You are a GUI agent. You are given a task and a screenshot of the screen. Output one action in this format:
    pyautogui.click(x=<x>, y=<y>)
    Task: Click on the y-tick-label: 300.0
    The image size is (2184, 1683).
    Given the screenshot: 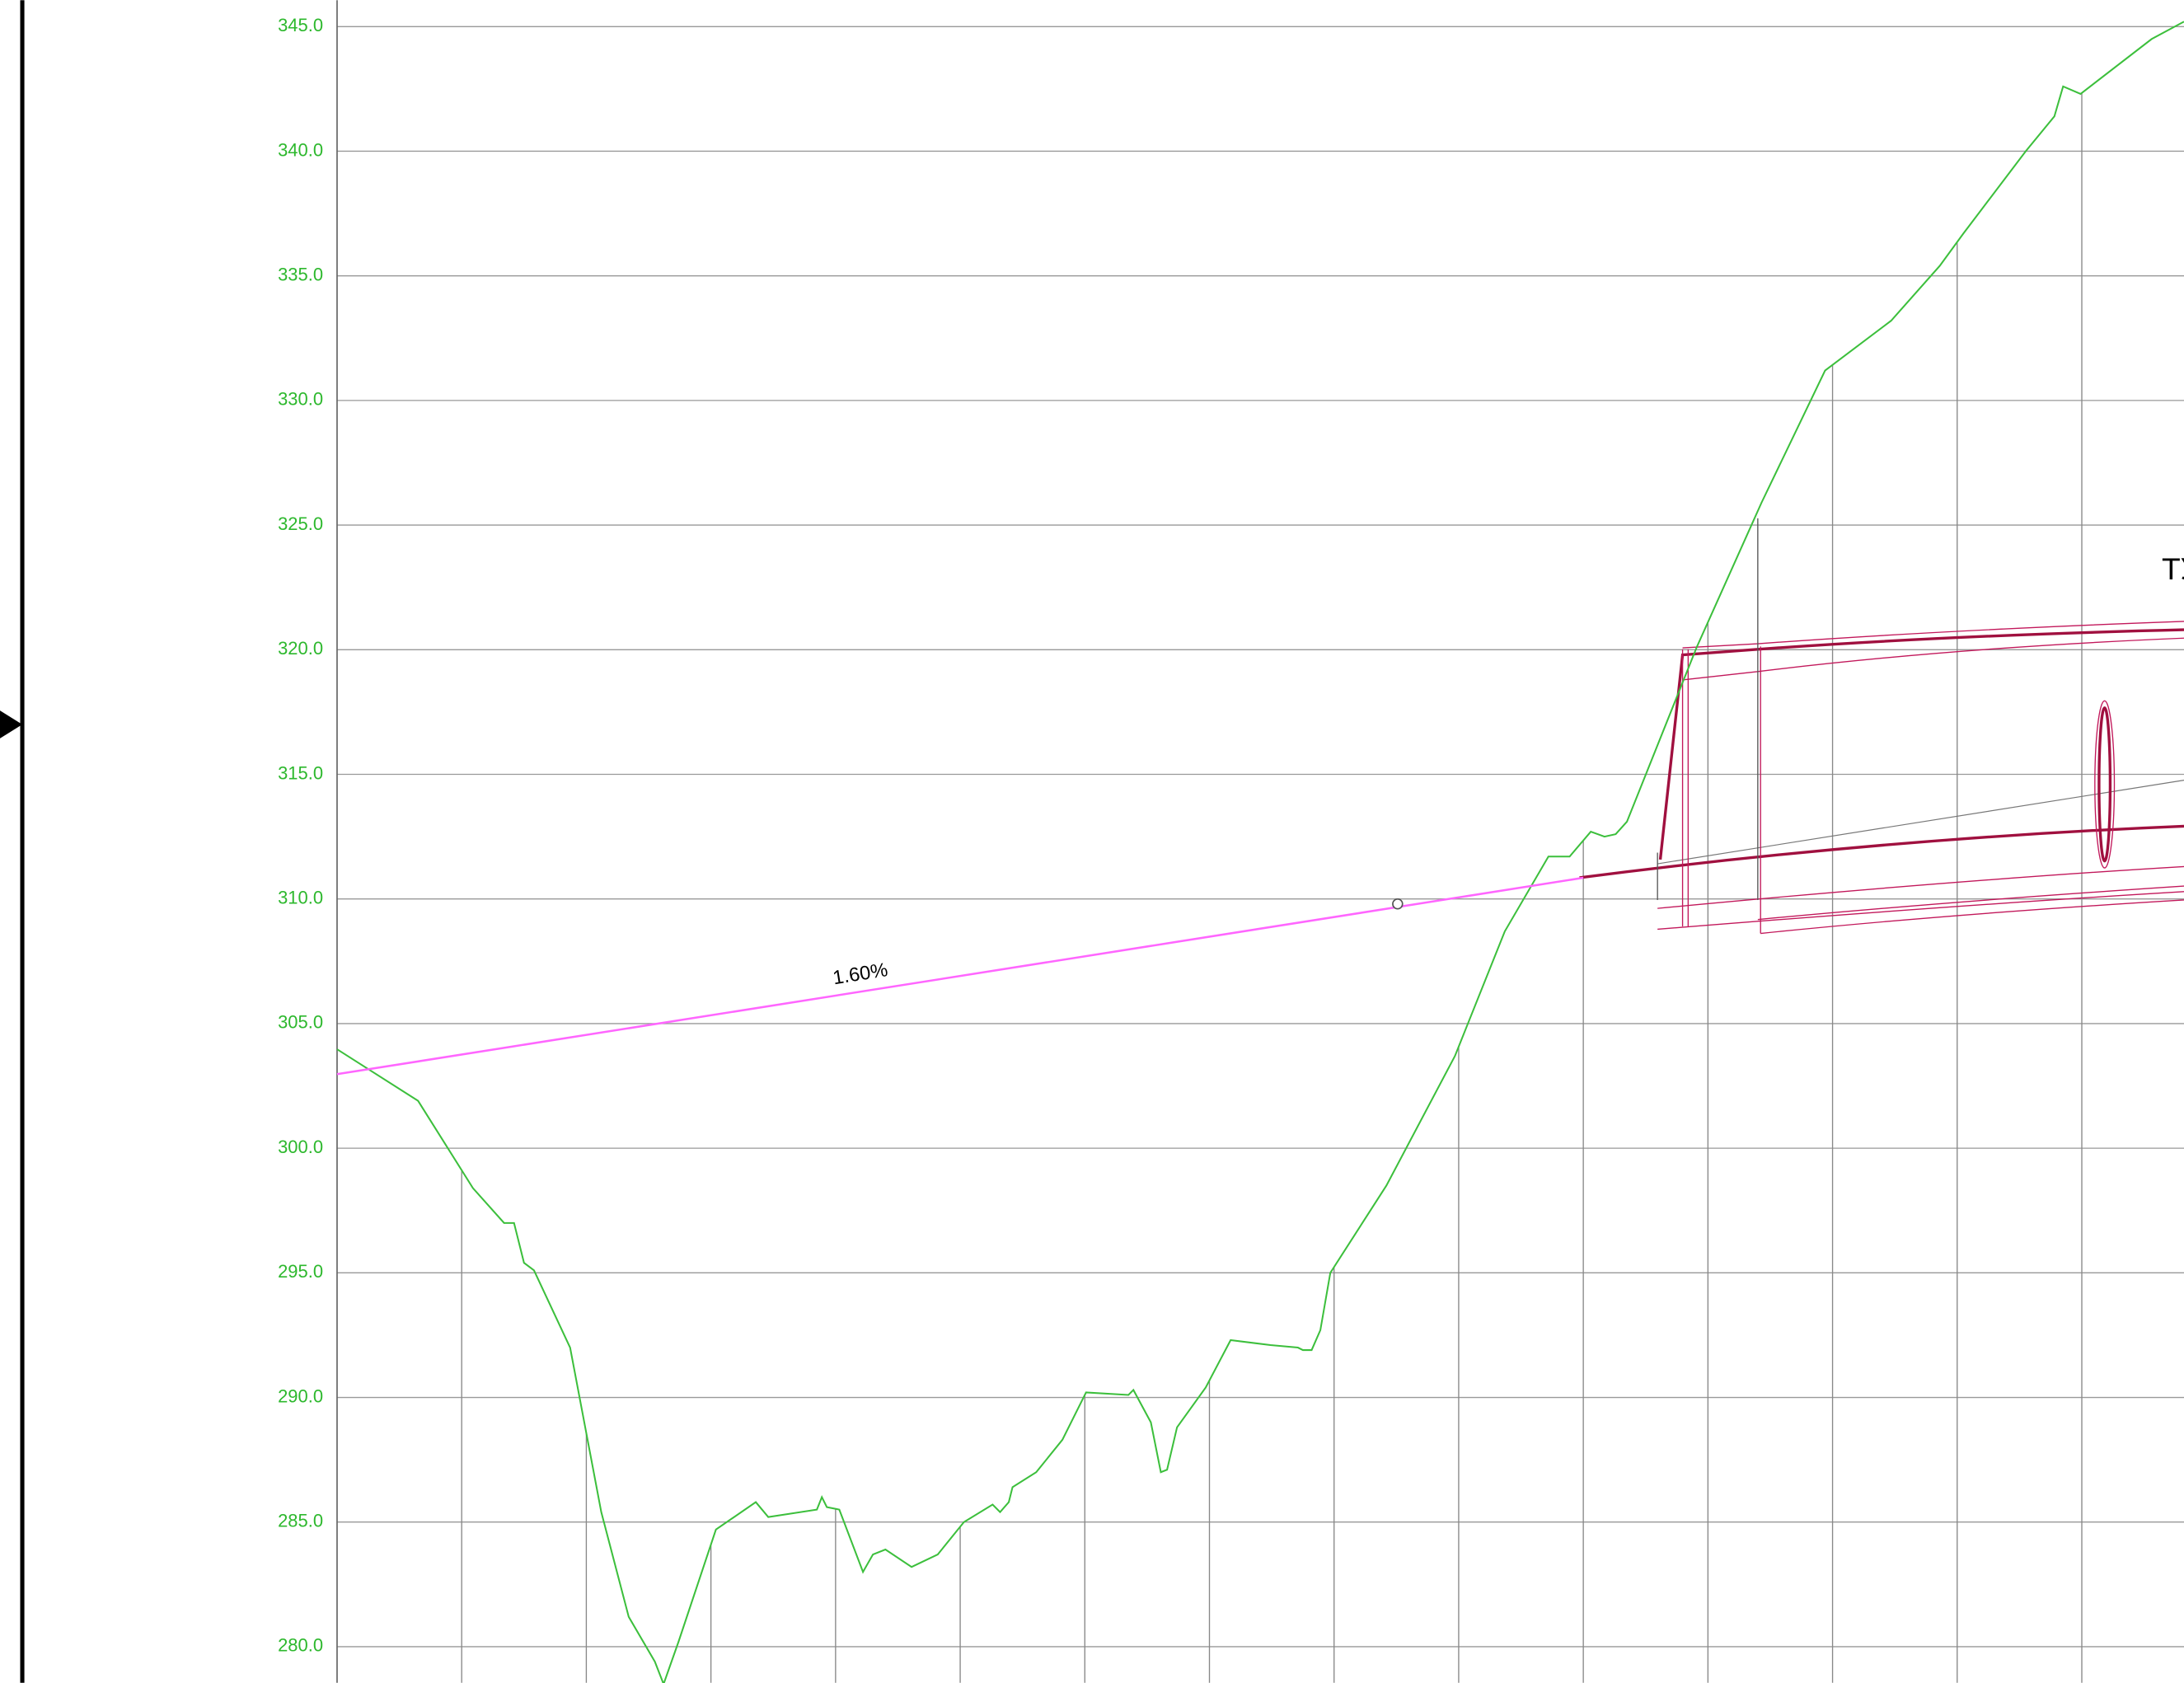 What is the action you would take?
    pyautogui.click(x=300, y=1147)
    